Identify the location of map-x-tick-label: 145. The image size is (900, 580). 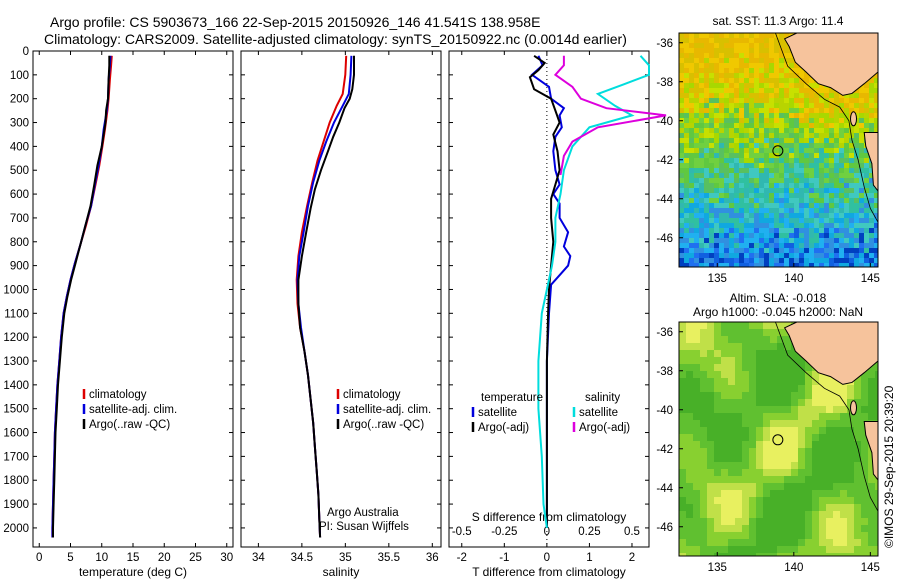
(870, 568).